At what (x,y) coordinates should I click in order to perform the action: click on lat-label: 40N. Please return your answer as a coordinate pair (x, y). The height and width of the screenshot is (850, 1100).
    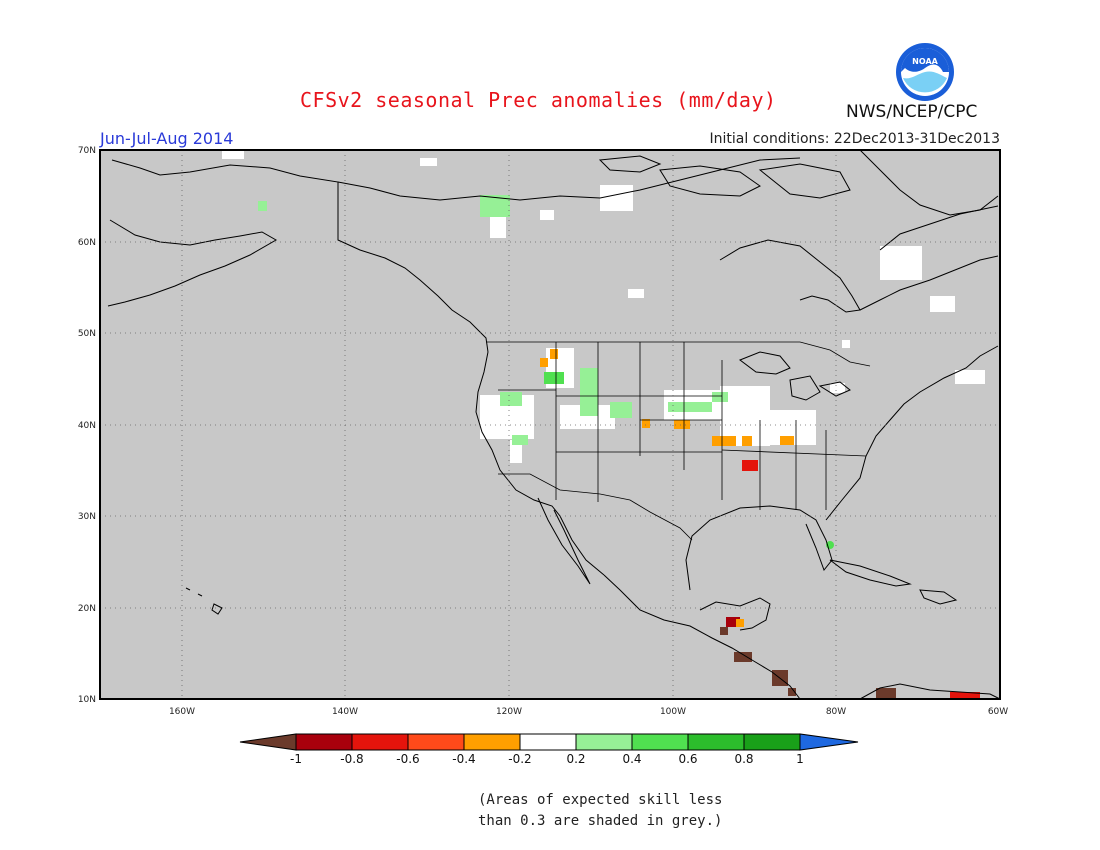
    Looking at the image, I should click on (87, 426).